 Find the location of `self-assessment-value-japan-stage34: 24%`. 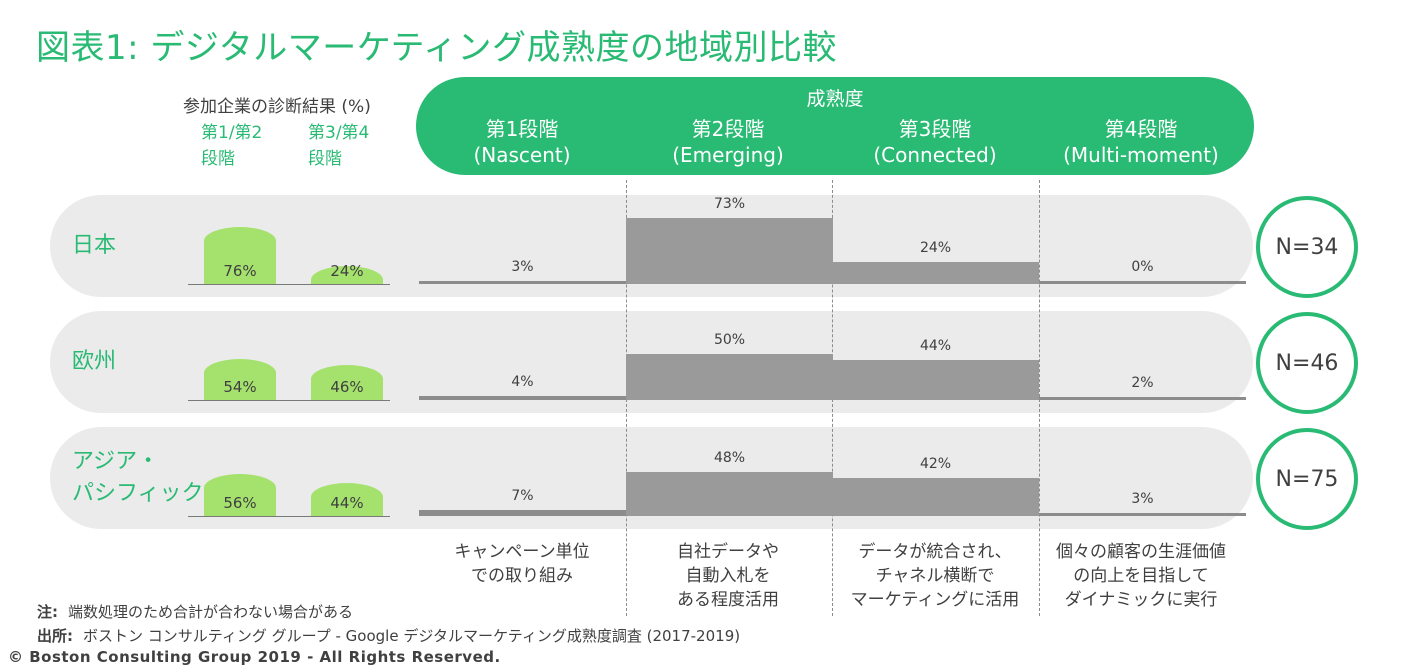

self-assessment-value-japan-stage34: 24% is located at coordinates (347, 271).